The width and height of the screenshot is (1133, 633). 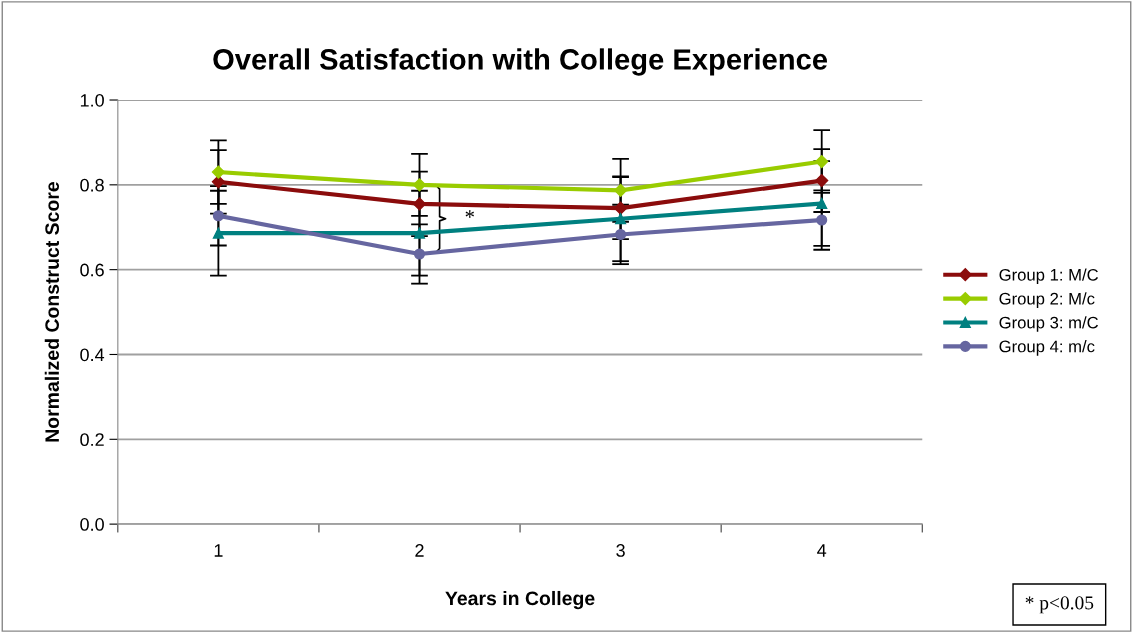 I want to click on y-tick-label: 0.4, so click(x=92, y=355).